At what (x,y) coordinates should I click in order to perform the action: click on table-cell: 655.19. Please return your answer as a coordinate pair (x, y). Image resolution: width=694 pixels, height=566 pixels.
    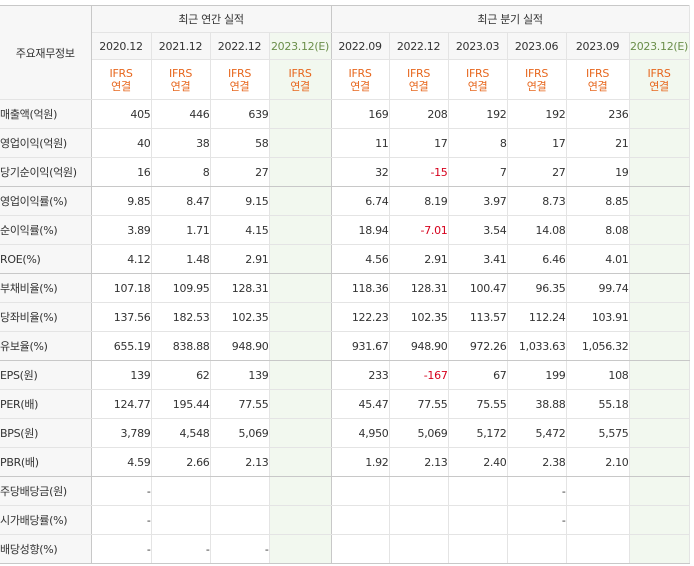
    Looking at the image, I should click on (121, 346).